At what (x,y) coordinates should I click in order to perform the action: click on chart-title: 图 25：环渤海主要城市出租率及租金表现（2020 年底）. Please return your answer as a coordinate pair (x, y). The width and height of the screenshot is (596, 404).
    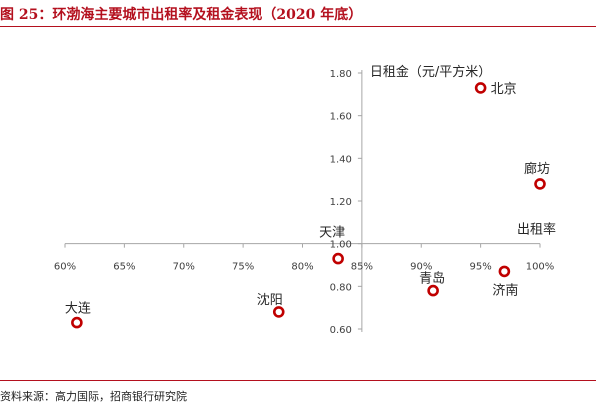
    Looking at the image, I should click on (181, 15).